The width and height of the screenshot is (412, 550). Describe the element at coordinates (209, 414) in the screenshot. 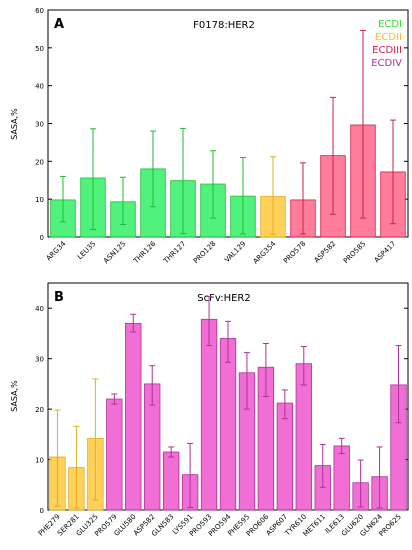

I see `bar-pro593` at that location.